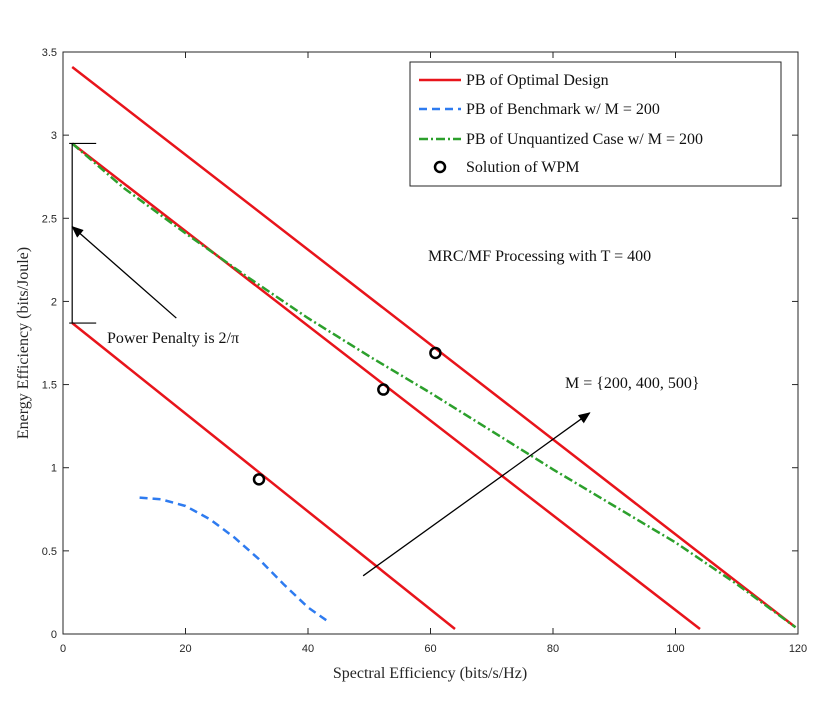 The height and width of the screenshot is (712, 830). Describe the element at coordinates (49, 219) in the screenshot. I see `y-tick-label: 2.5` at that location.